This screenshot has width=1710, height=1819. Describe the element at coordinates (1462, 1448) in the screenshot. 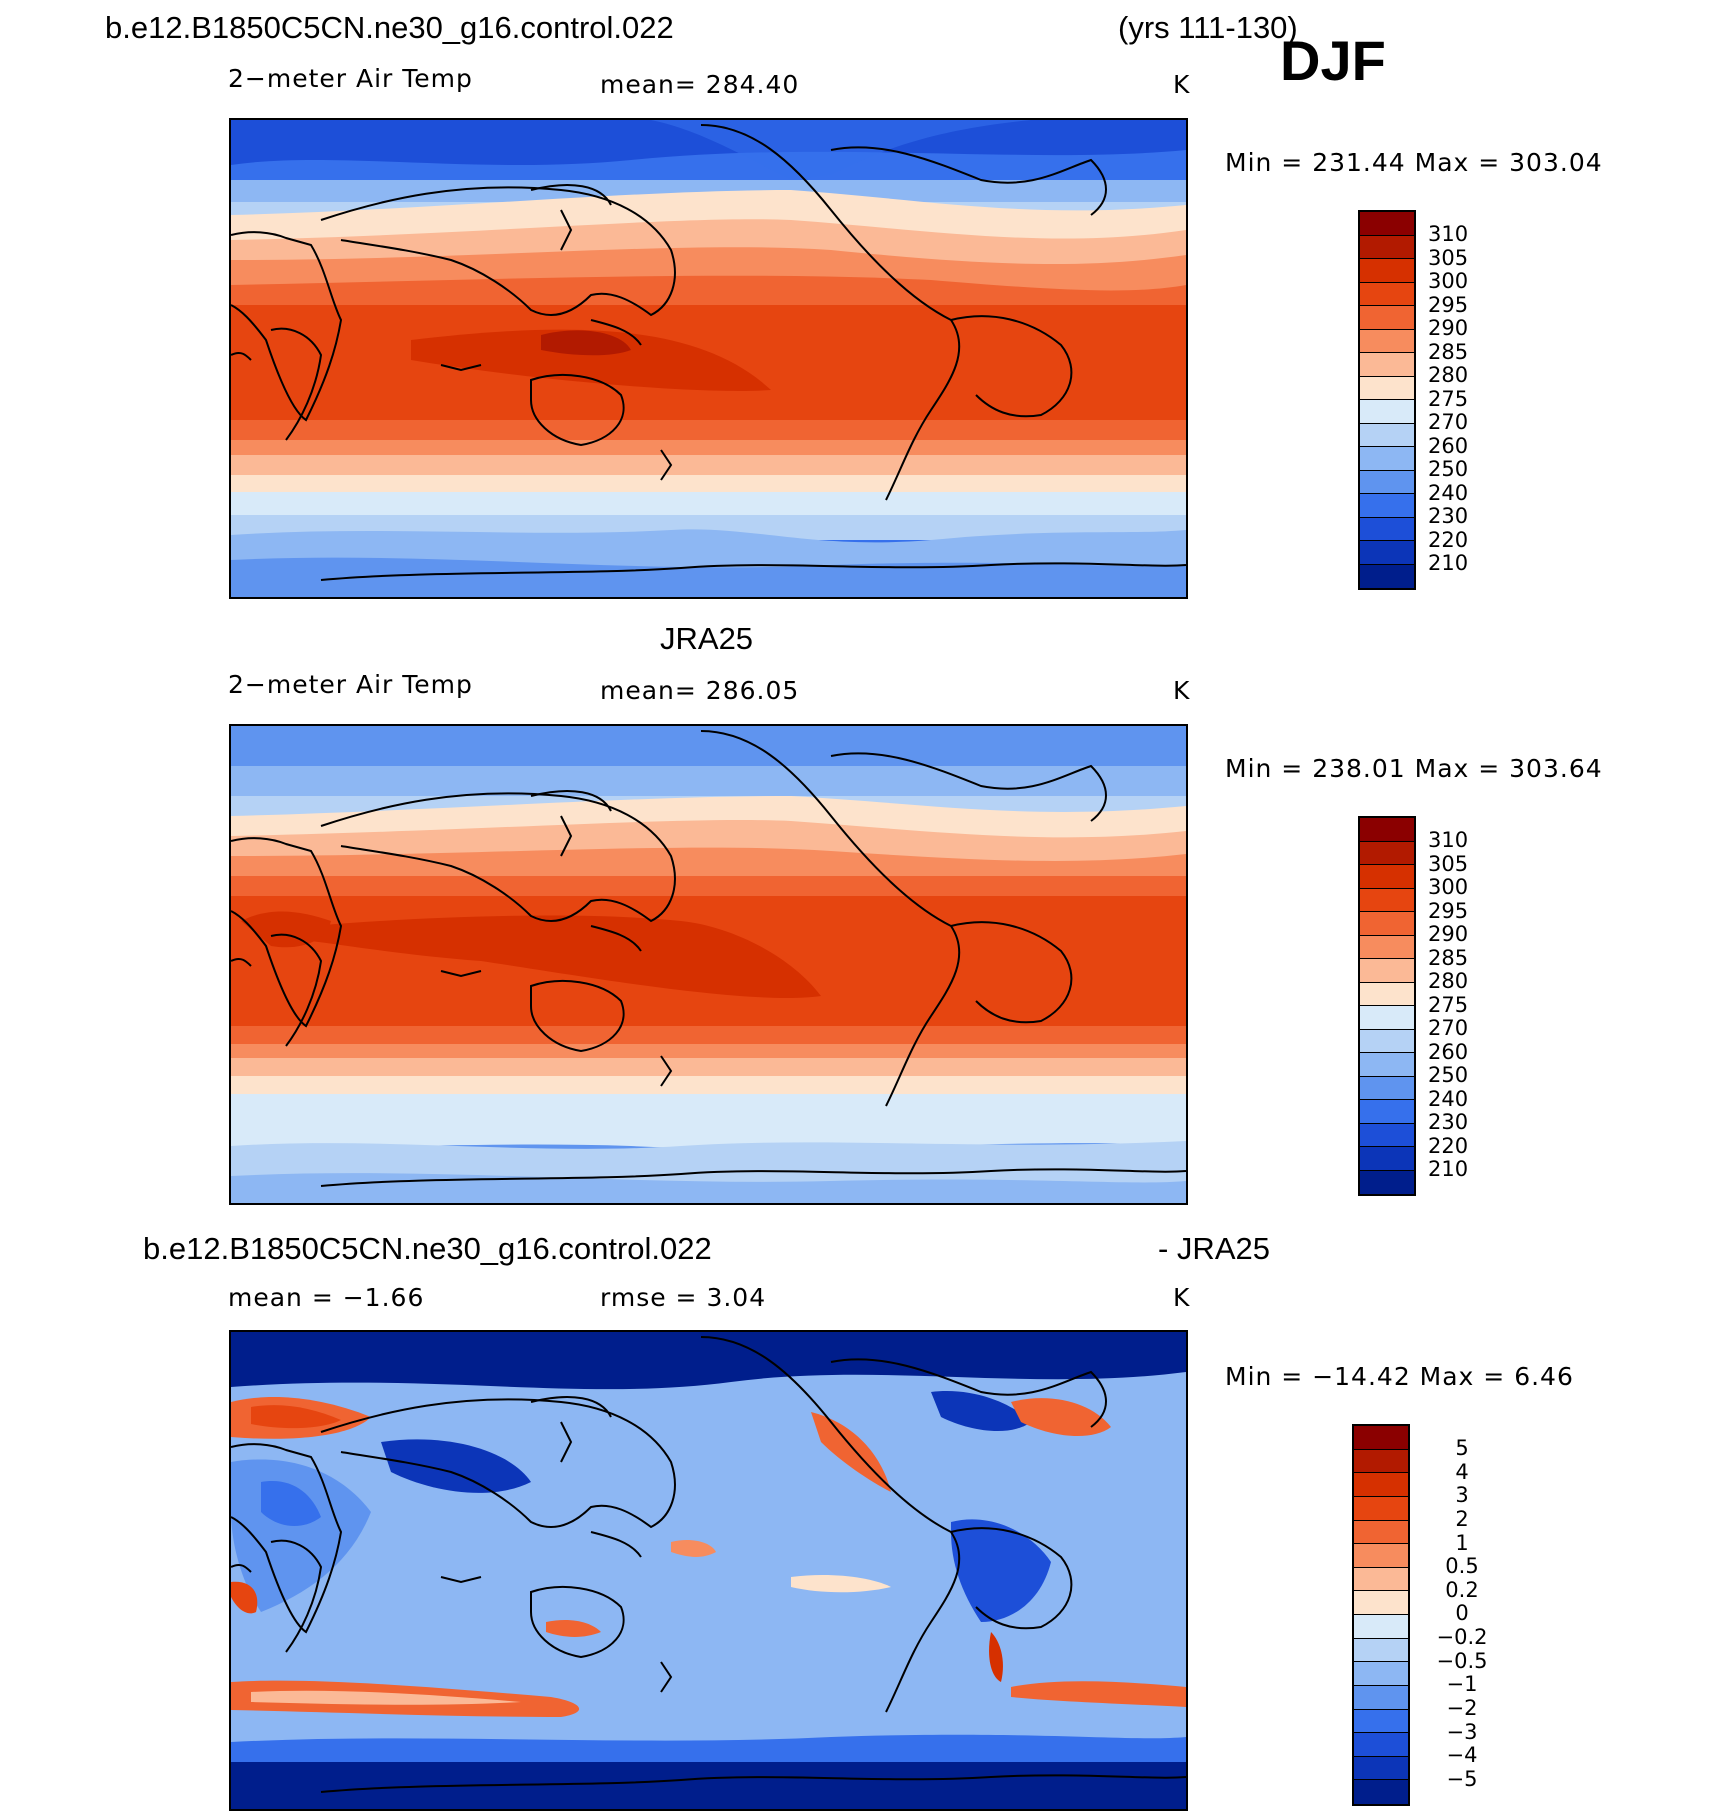

I see `colorbar-tick-label: 5` at that location.